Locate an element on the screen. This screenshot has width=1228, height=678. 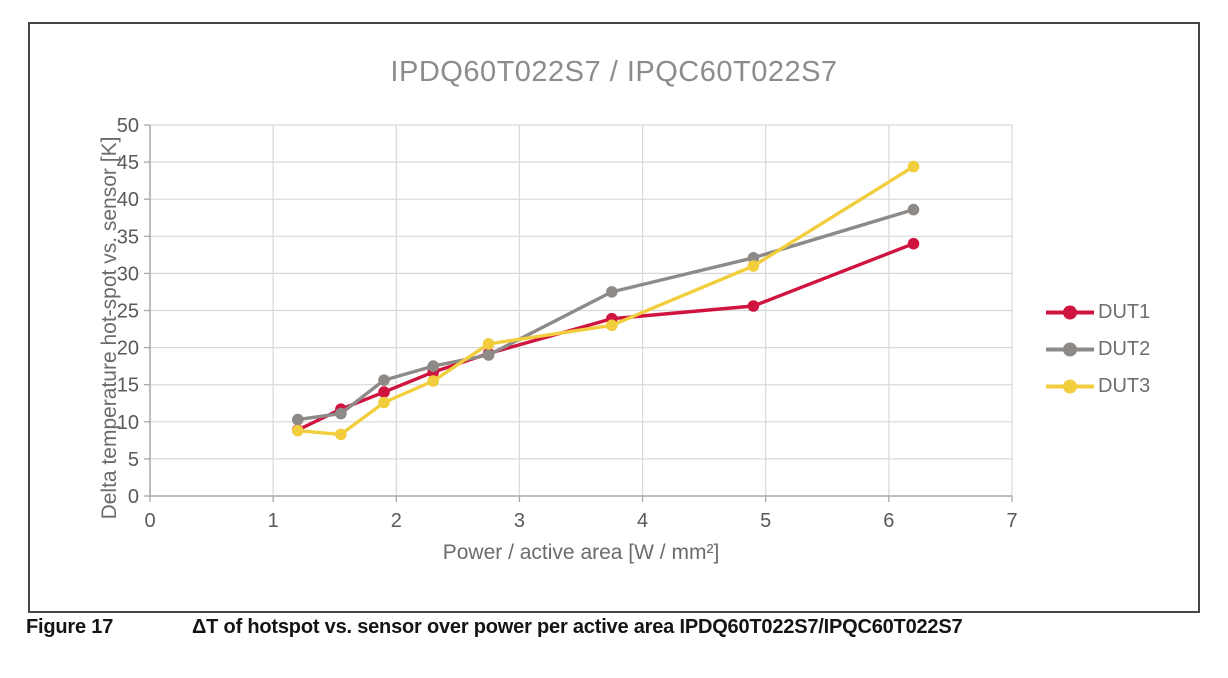
x-tick-label: 7 is located at coordinates (1011, 521).